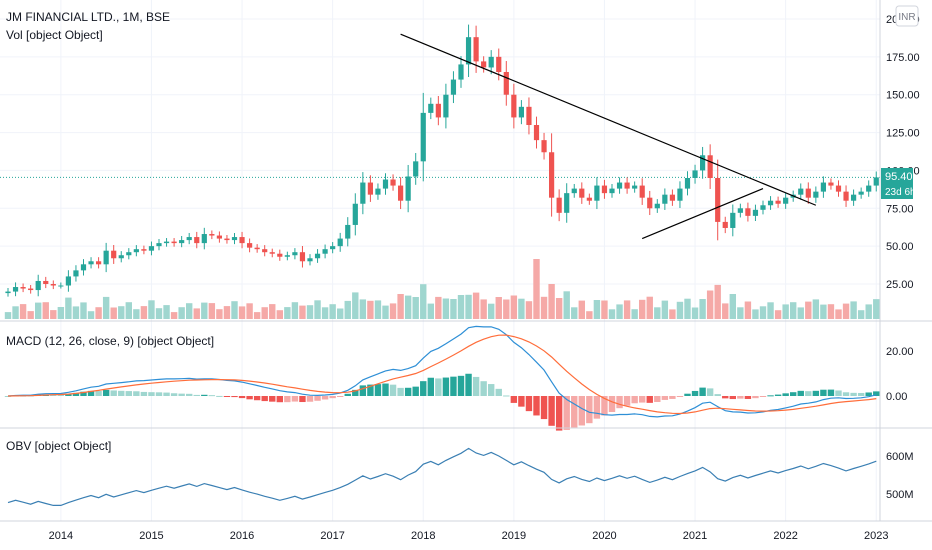 This screenshot has width=932, height=550. What do you see at coordinates (900, 247) in the screenshot?
I see `price-tick-label: 50.00` at bounding box center [900, 247].